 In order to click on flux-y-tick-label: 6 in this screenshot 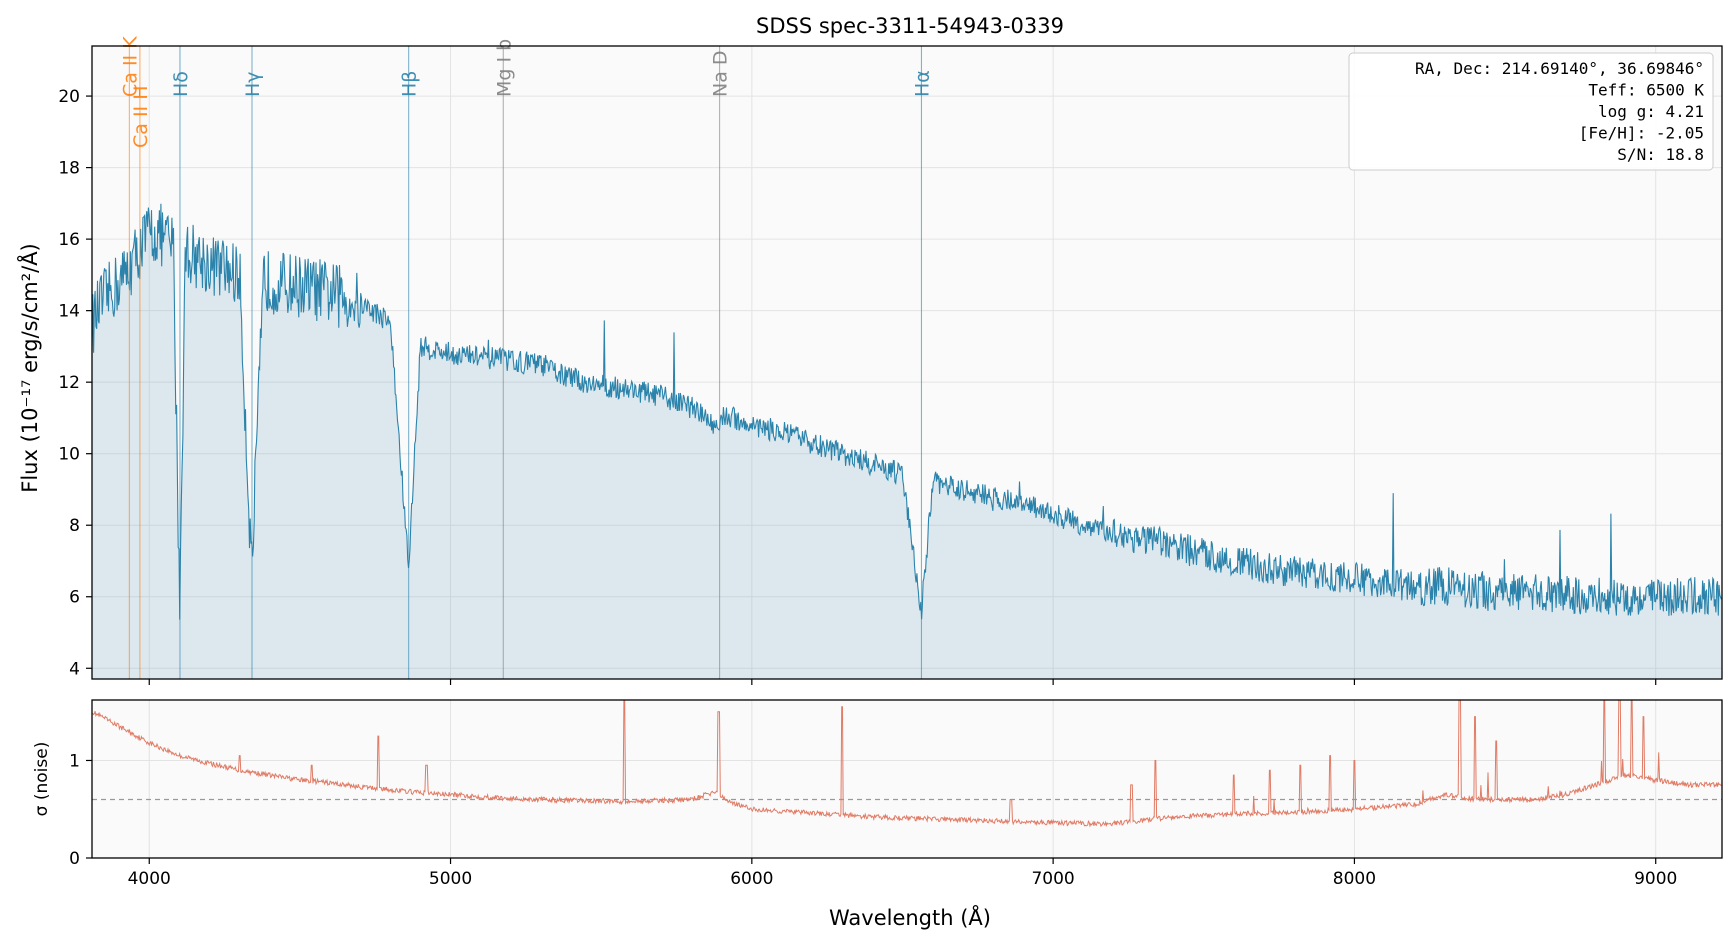, I will do `click(74, 598)`.